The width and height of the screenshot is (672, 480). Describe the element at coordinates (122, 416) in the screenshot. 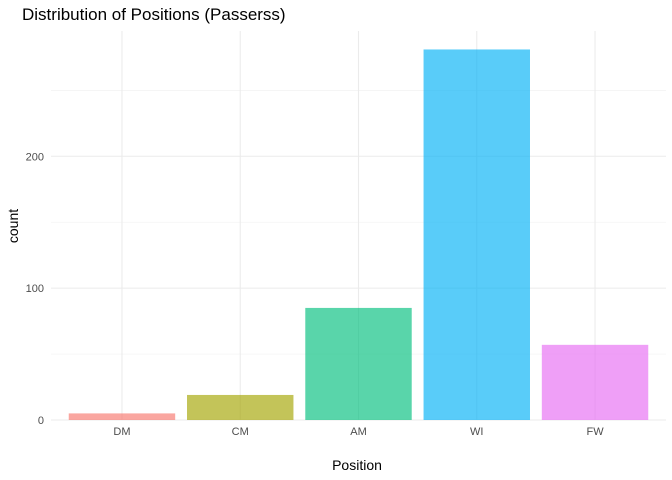

I see `bar-dm` at that location.